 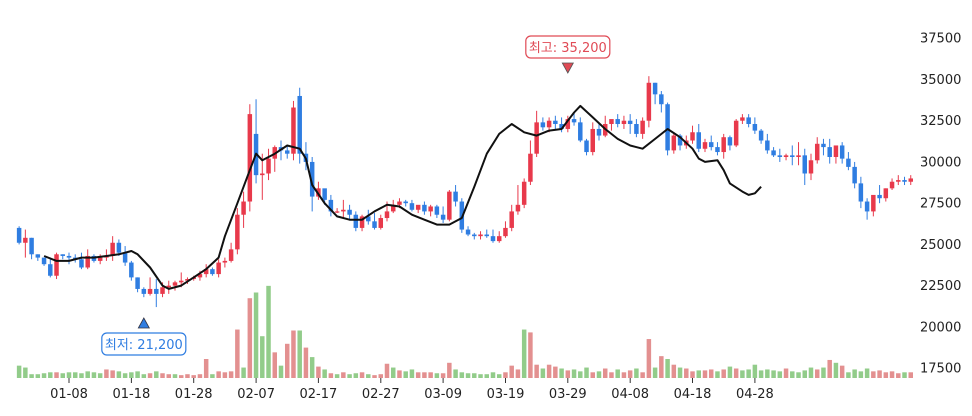 I want to click on x-tick-label: 03-19, so click(x=506, y=394).